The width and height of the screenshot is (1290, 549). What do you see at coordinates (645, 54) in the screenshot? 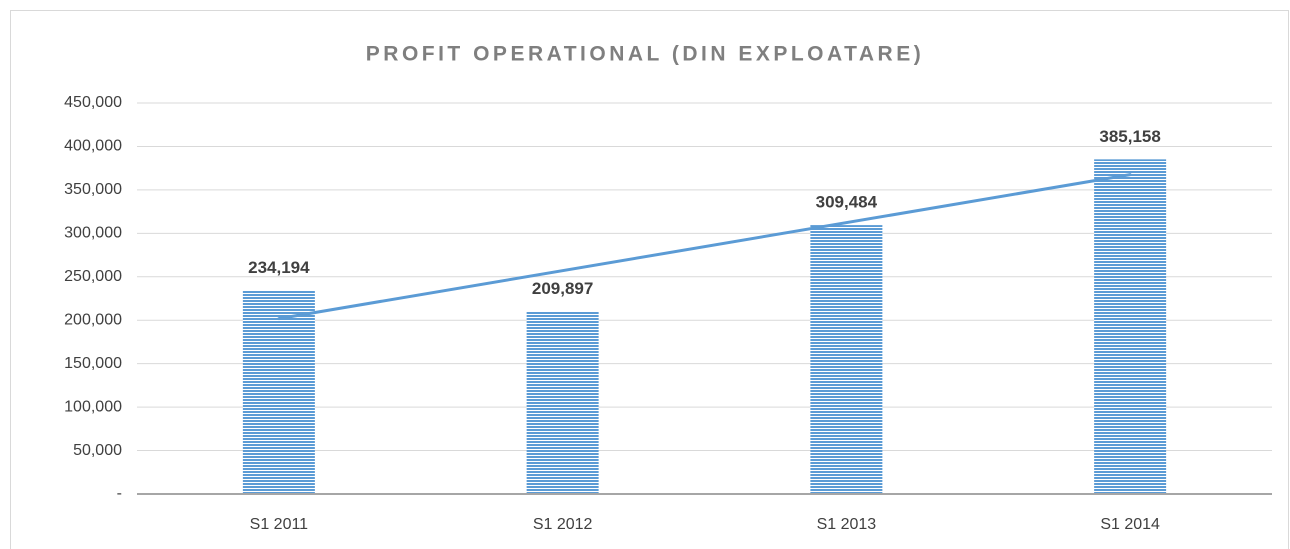
I see `chart-title: PROFIT OPERATIONAL (DIN EXPLOATARE)` at bounding box center [645, 54].